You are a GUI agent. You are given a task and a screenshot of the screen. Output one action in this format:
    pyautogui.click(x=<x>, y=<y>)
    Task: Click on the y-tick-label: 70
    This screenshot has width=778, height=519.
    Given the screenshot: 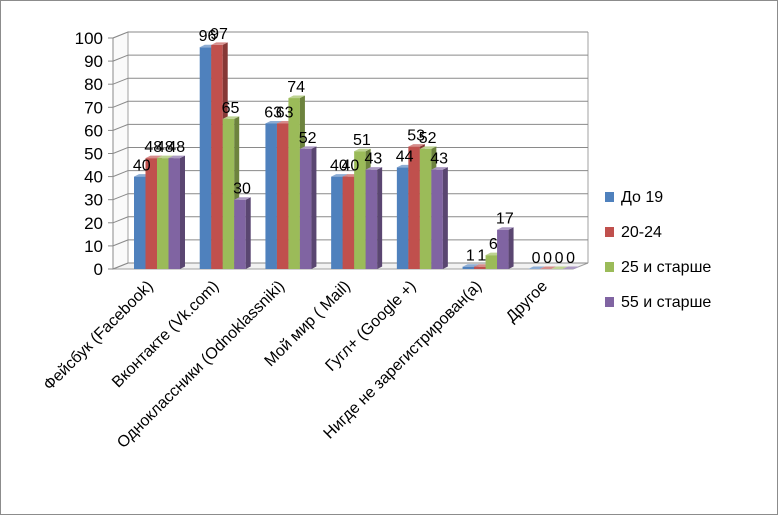 What is the action you would take?
    pyautogui.click(x=93, y=107)
    